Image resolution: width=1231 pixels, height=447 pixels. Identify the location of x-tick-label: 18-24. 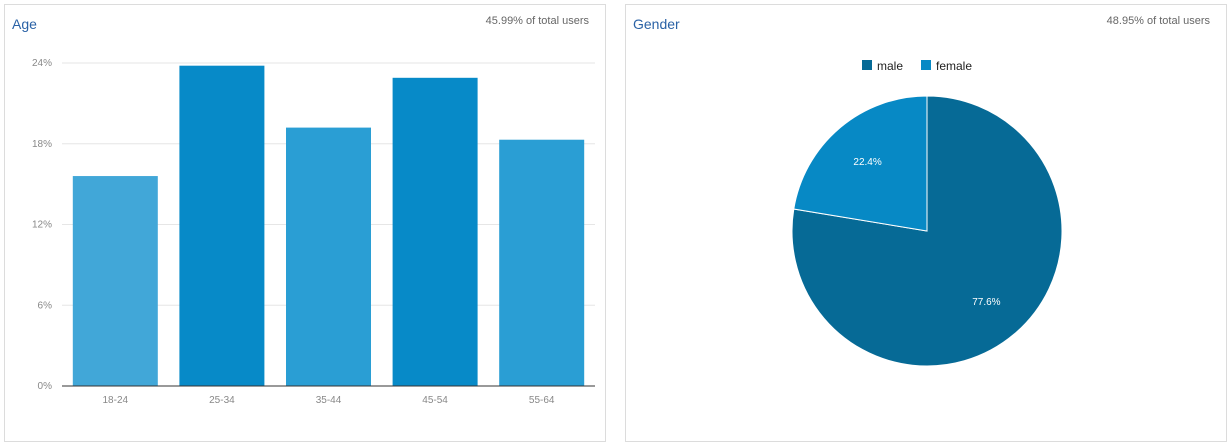
(116, 400).